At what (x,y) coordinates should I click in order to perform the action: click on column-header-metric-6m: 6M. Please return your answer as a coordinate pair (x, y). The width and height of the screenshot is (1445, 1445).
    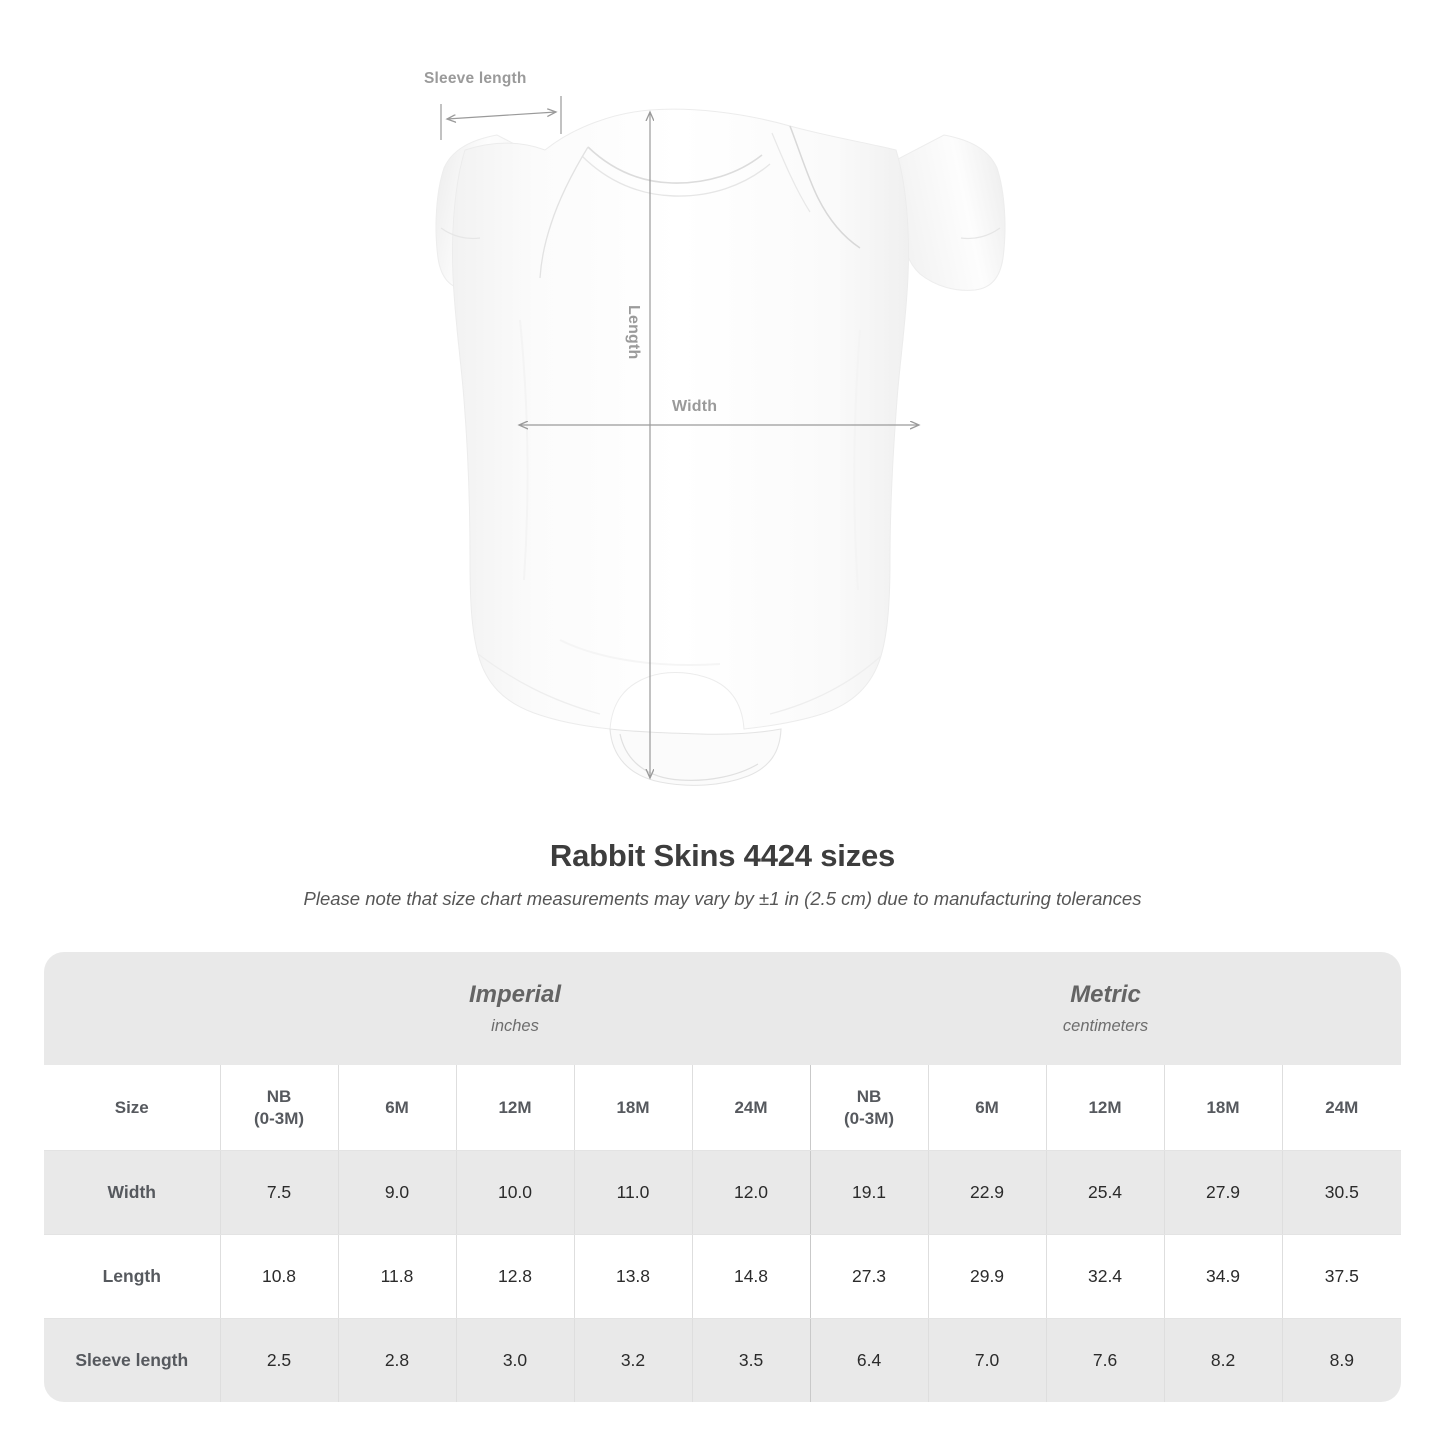
    Looking at the image, I should click on (987, 1108).